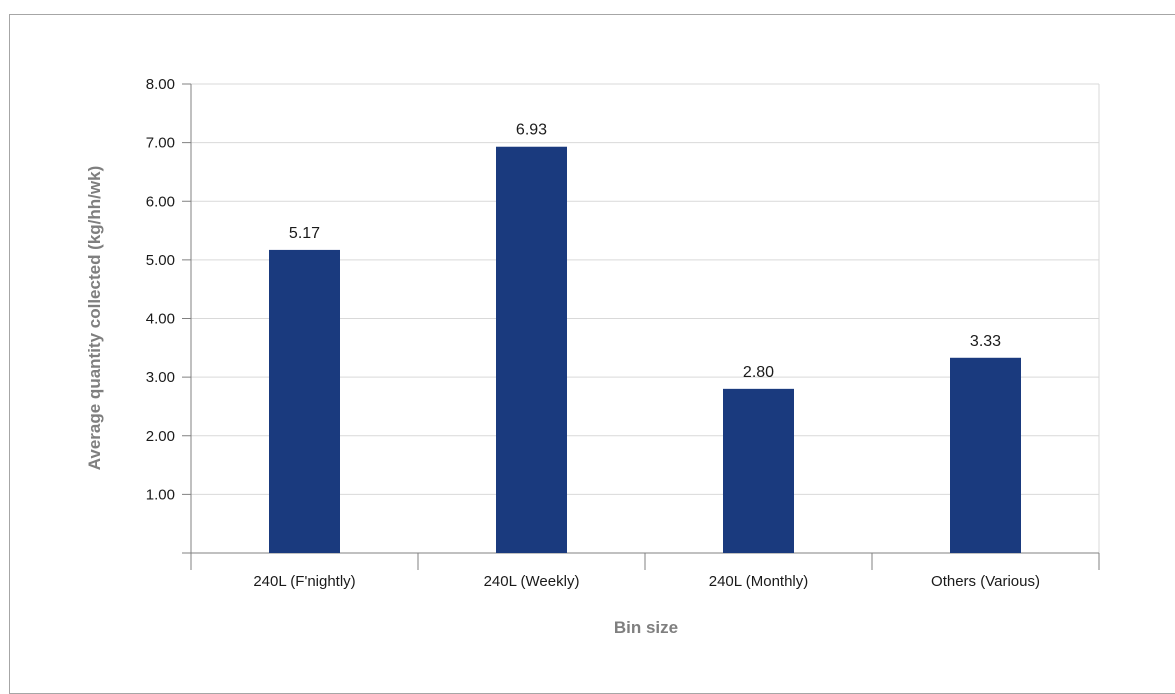  Describe the element at coordinates (759, 581) in the screenshot. I see `x-tick-label: 240L (Monthly)` at that location.